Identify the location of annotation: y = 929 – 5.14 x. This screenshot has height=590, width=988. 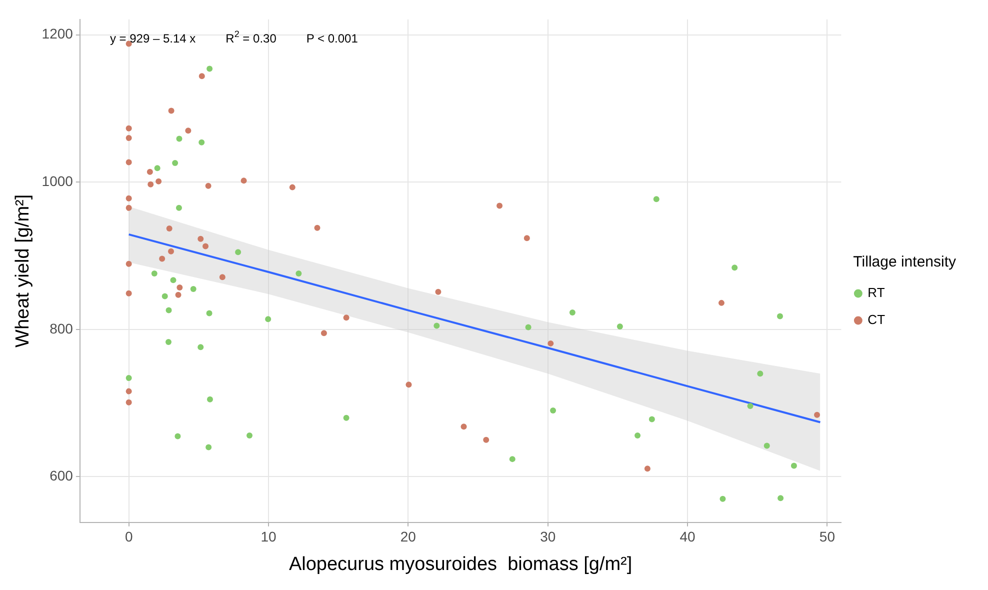
(153, 39).